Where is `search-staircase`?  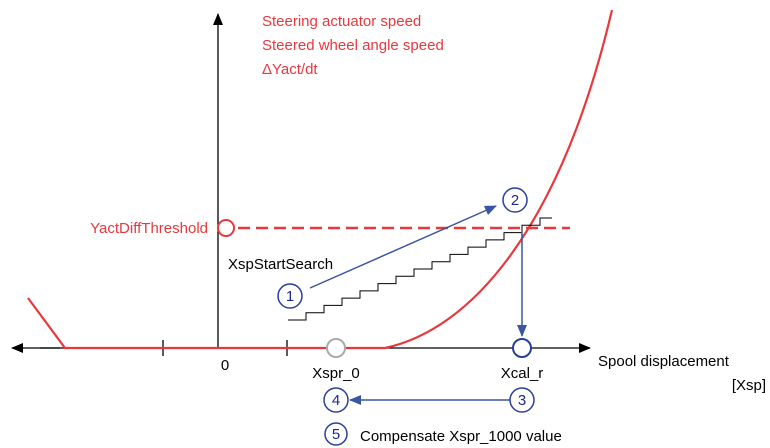
search-staircase is located at coordinates (420, 269).